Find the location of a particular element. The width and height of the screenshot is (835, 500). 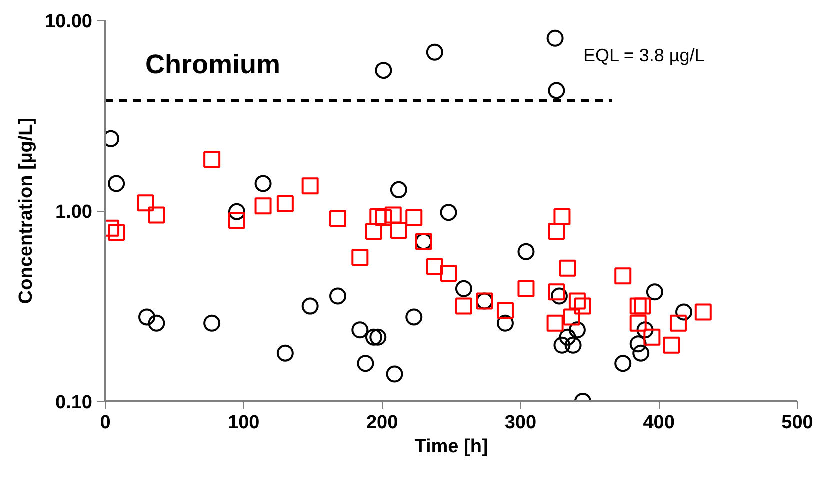

x-tick-label: 400 is located at coordinates (659, 423).